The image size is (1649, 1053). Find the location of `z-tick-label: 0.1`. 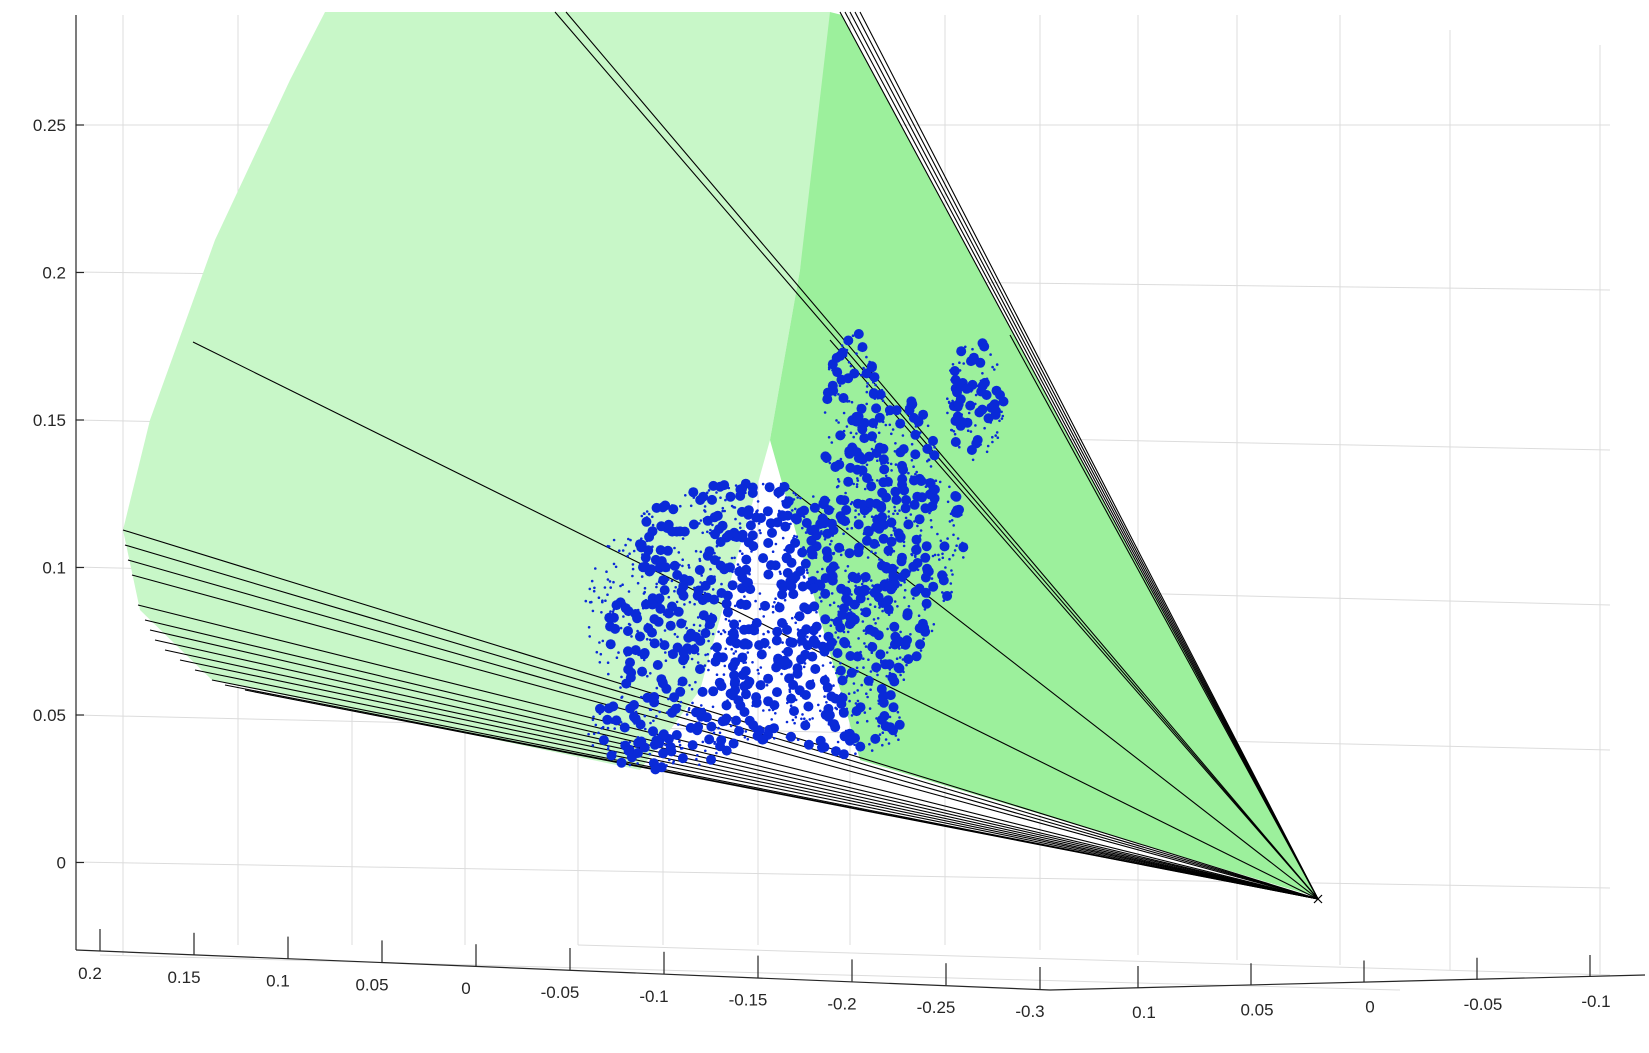

z-tick-label: 0.1 is located at coordinates (54, 568).